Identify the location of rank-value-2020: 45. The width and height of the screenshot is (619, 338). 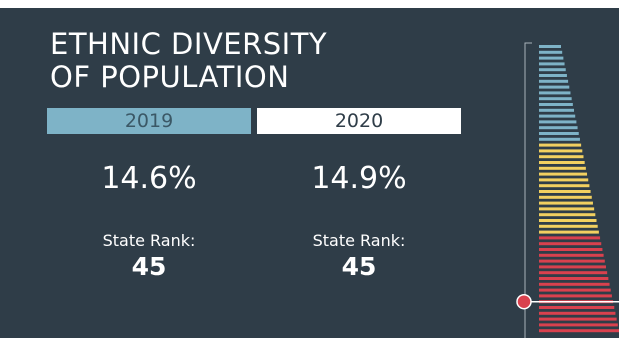
(359, 266).